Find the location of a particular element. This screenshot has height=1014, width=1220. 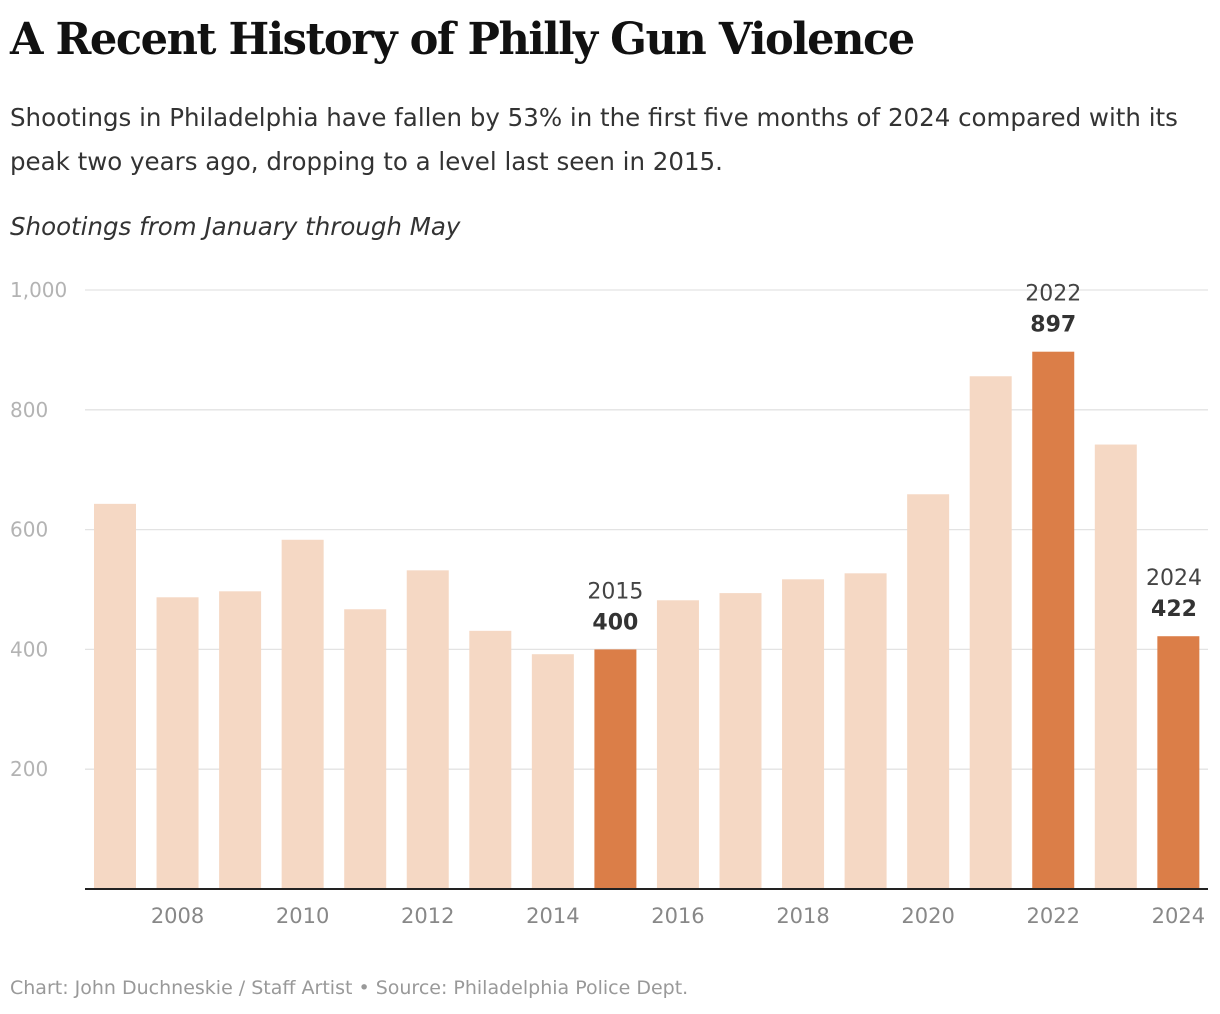

y-tick-label: 1,000 is located at coordinates (38, 290).